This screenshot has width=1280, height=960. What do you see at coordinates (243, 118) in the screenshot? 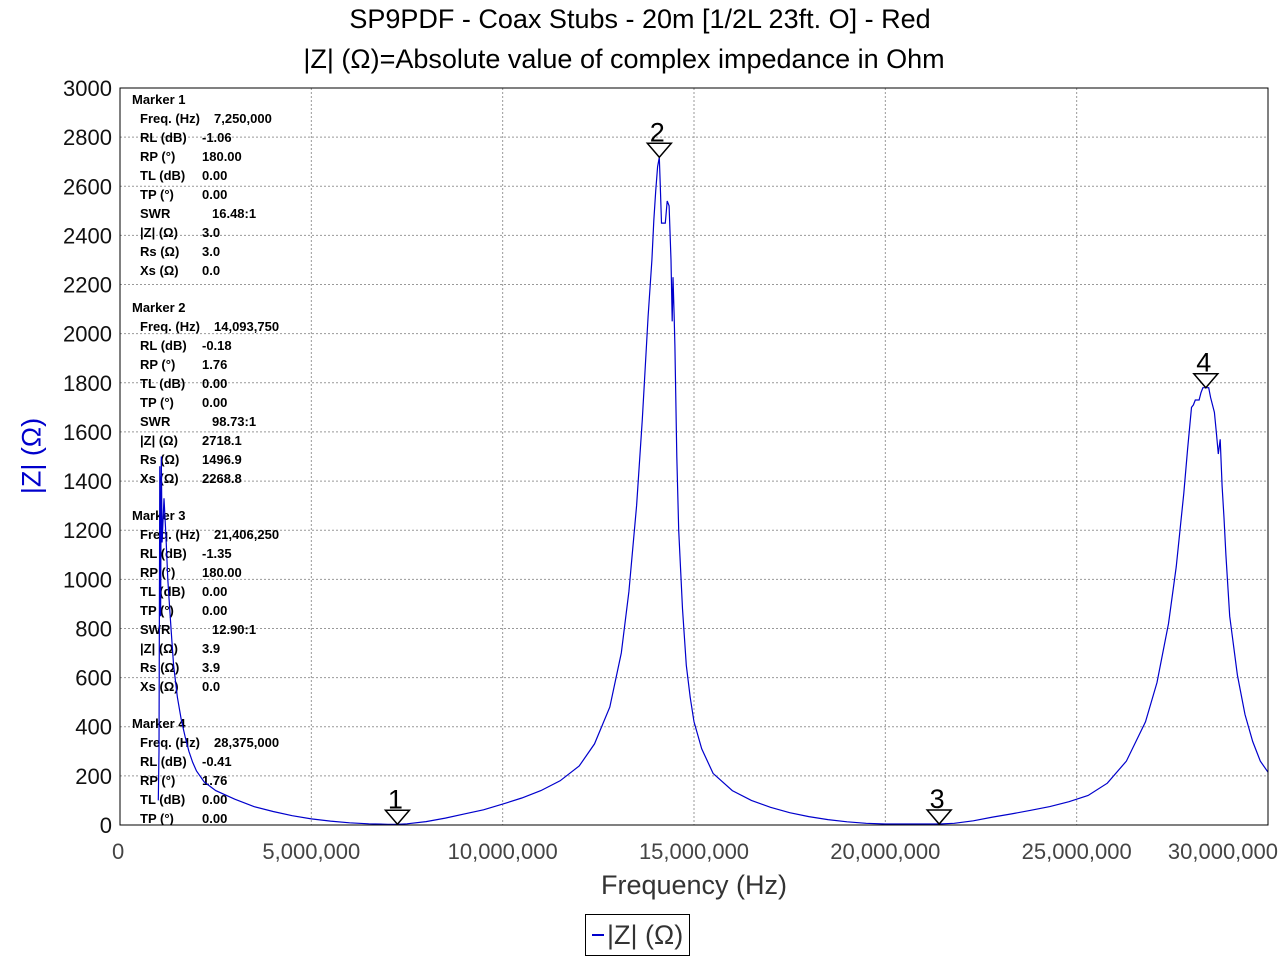
I see `marker-annotation-value: 7,250,000` at bounding box center [243, 118].